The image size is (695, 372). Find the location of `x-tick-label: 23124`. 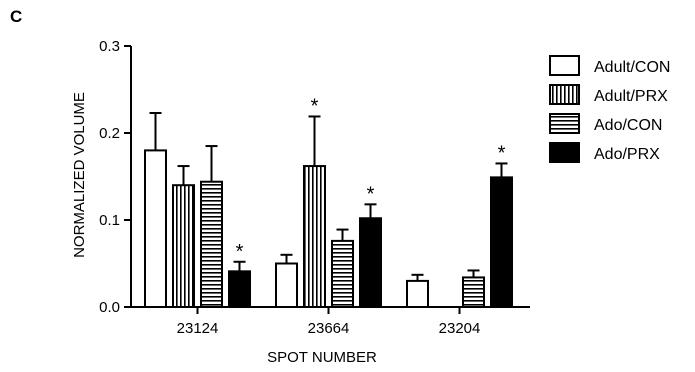

x-tick-label: 23124 is located at coordinates (198, 328).